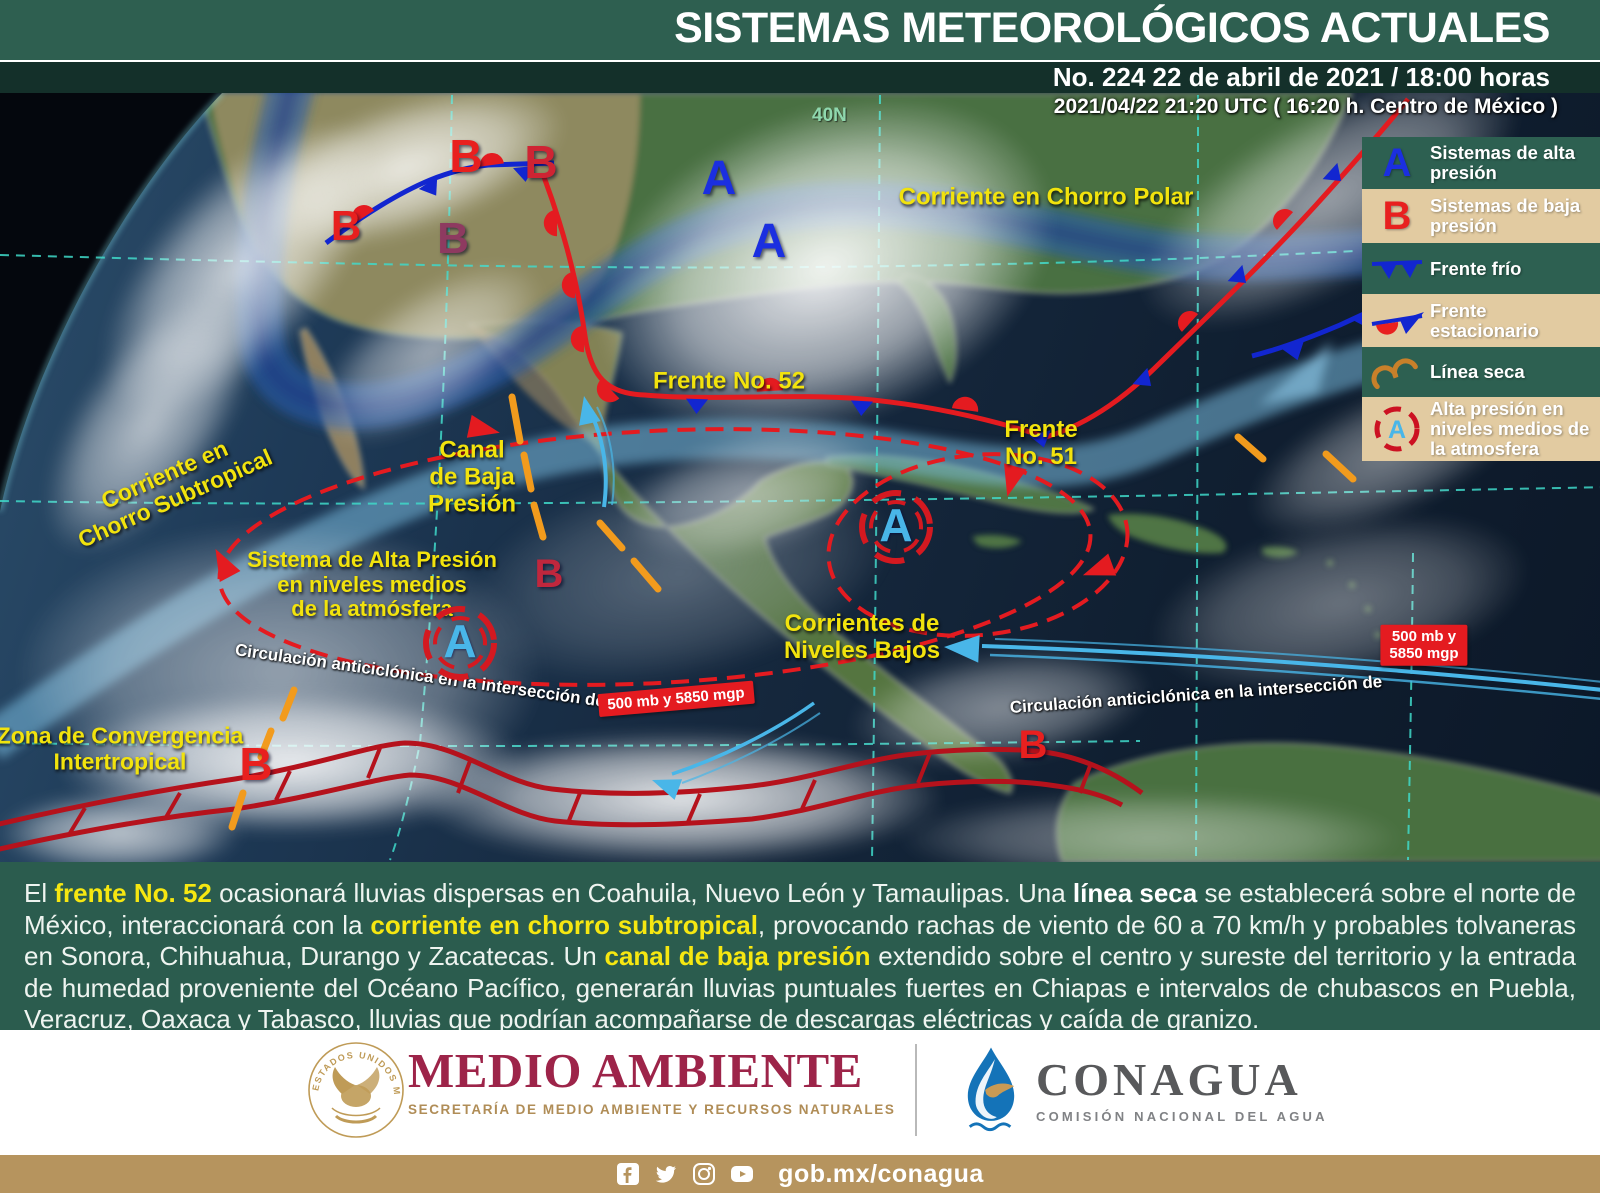  What do you see at coordinates (1397, 321) in the screenshot?
I see `stationary-front-icon` at bounding box center [1397, 321].